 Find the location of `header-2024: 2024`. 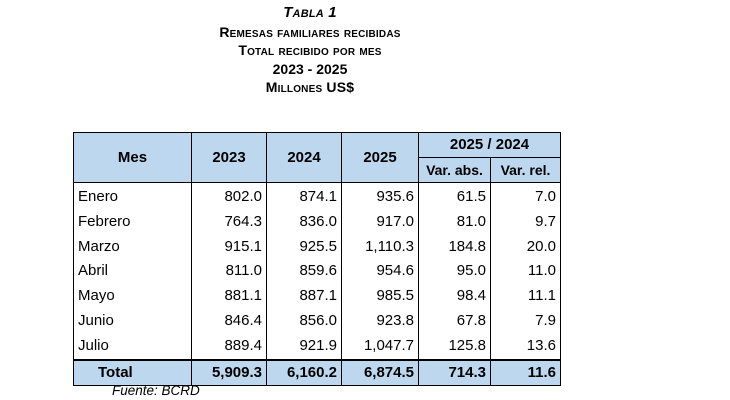

header-2024: 2024 is located at coordinates (304, 157).